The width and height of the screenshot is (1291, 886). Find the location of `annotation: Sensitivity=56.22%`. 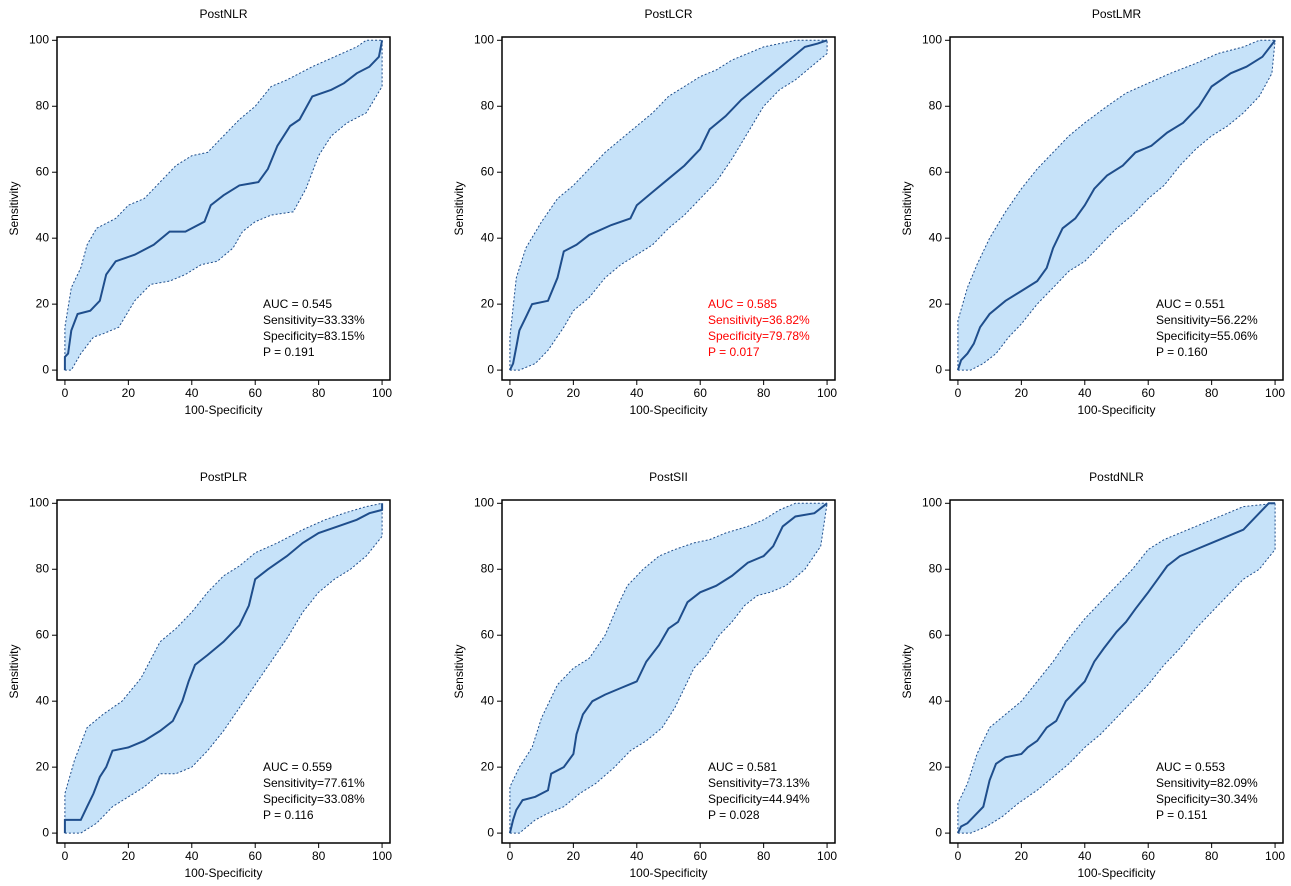

annotation: Sensitivity=56.22% is located at coordinates (1207, 320).